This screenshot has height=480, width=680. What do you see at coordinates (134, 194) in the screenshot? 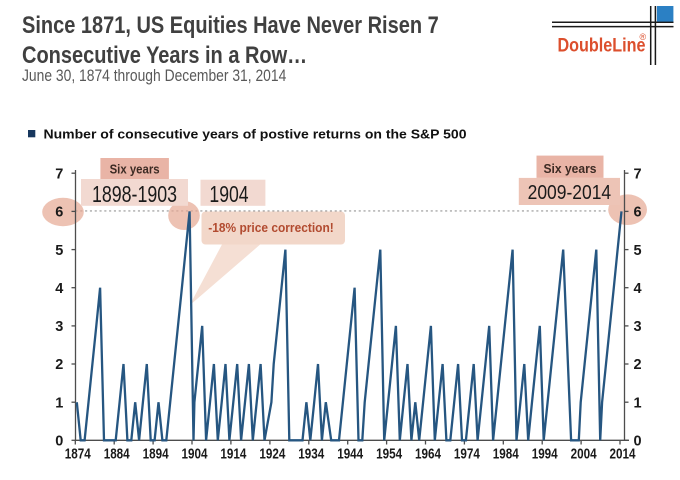
I see `svg-text: 1898-1903` at bounding box center [134, 194].